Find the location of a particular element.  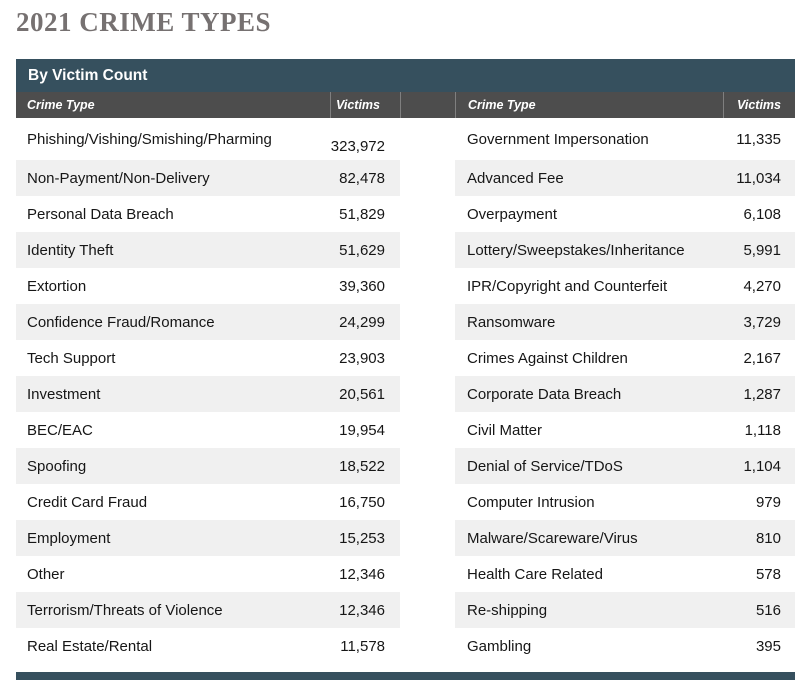

crime-type-cell: Lottery/Sweepstakes/Inheritance is located at coordinates (576, 250).